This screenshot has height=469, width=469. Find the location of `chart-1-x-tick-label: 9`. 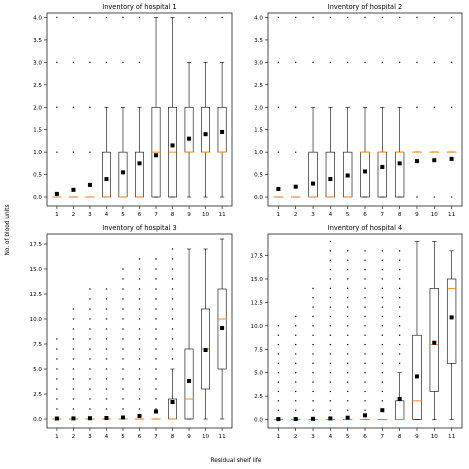

chart-1-x-tick-label: 9 is located at coordinates (189, 215).